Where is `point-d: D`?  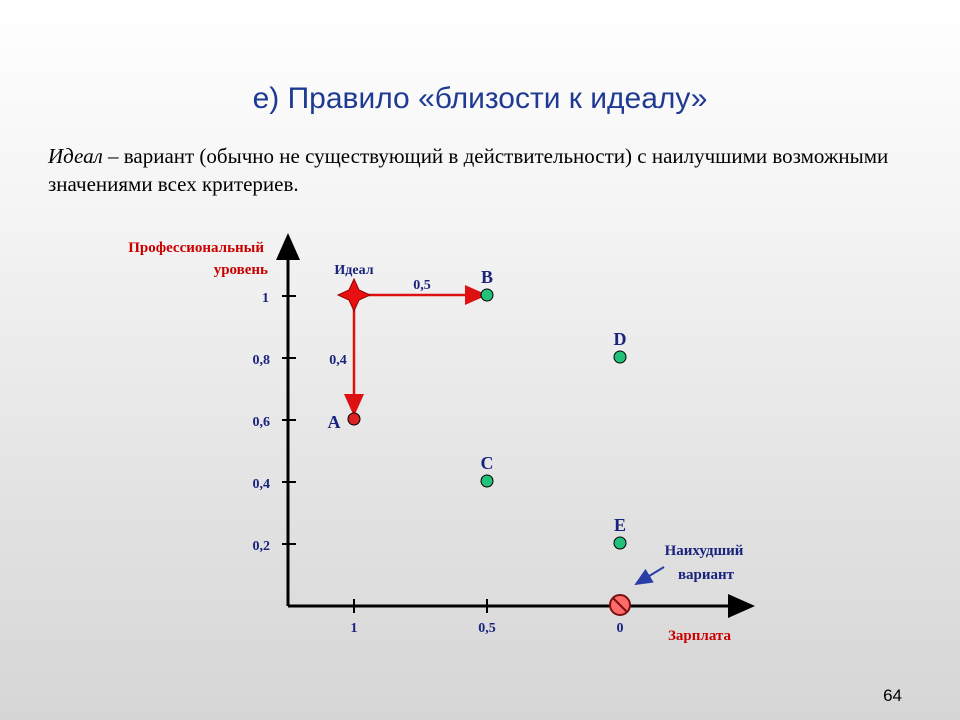
point-d: D is located at coordinates (620, 346).